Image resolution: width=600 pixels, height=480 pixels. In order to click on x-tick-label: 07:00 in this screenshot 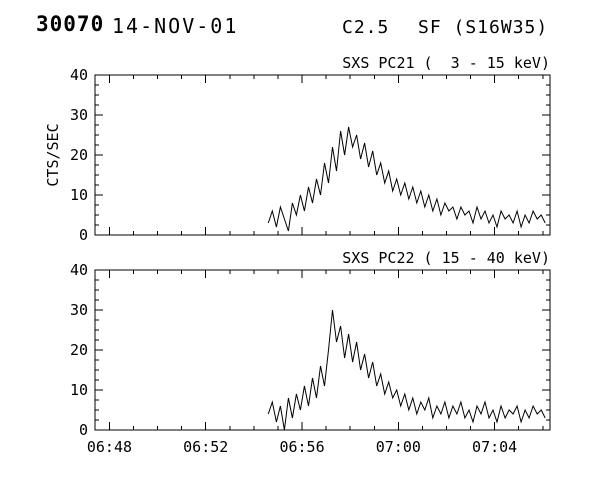, I will do `click(398, 447)`.